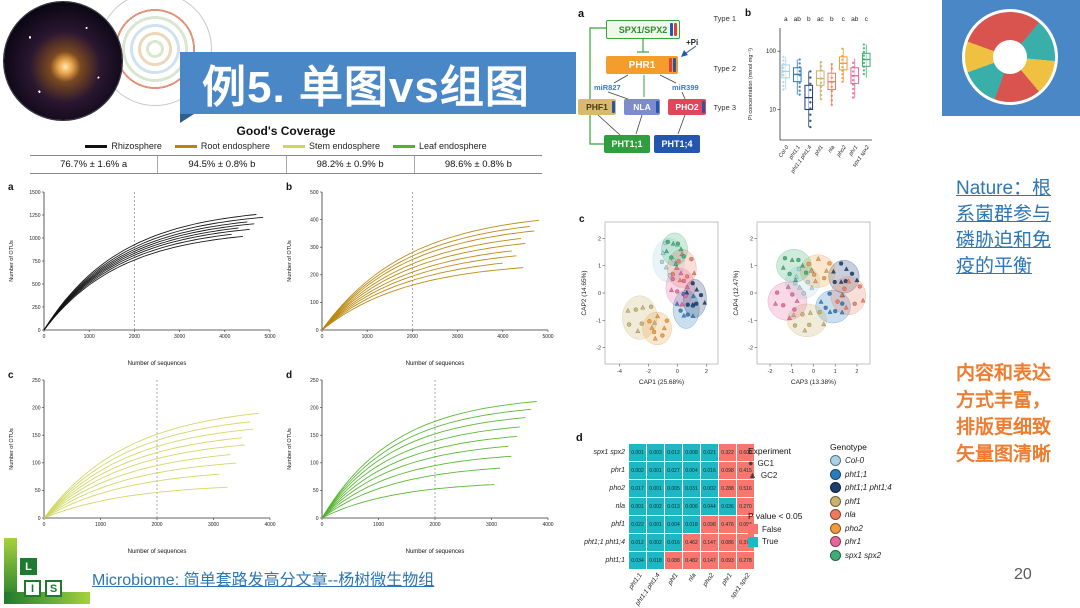 The height and width of the screenshot is (608, 1080). What do you see at coordinates (1017, 228) in the screenshot?
I see `nature-article-link: Nature：根 系菌群参与 磷胁迫和免 疫的平衡` at bounding box center [1017, 228].